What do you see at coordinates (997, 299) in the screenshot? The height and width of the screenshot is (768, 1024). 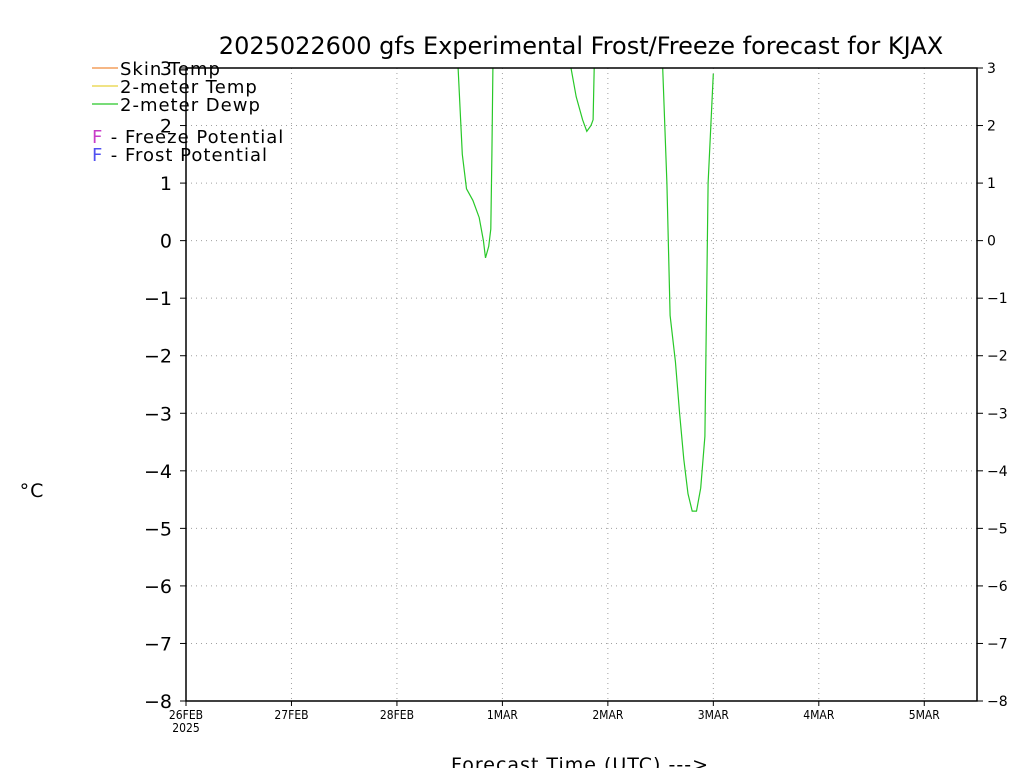 I see `y-tick-label-right: −1` at bounding box center [997, 299].